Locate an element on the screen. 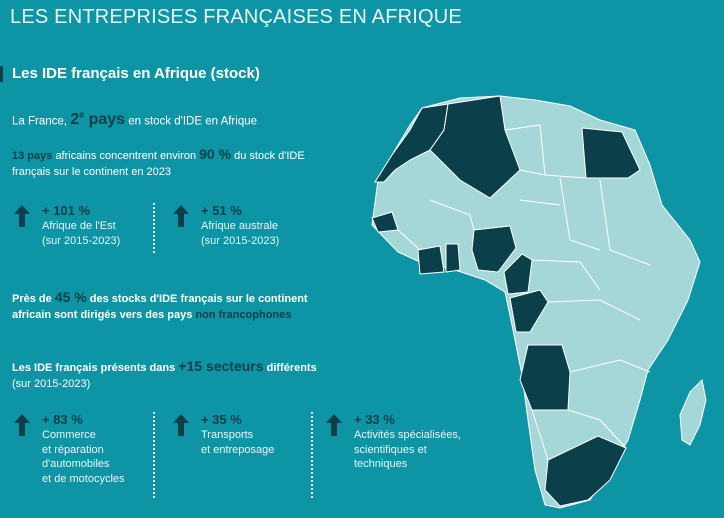 The width and height of the screenshot is (724, 518). section-title: Les IDE français en Afrique (stock) is located at coordinates (130, 73).